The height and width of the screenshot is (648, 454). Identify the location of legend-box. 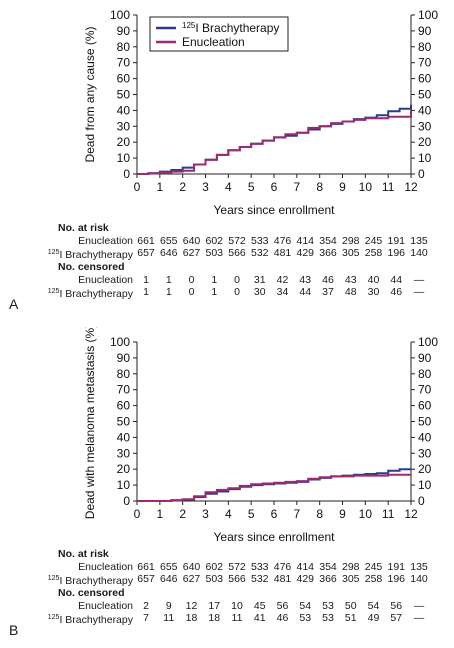
(219, 34).